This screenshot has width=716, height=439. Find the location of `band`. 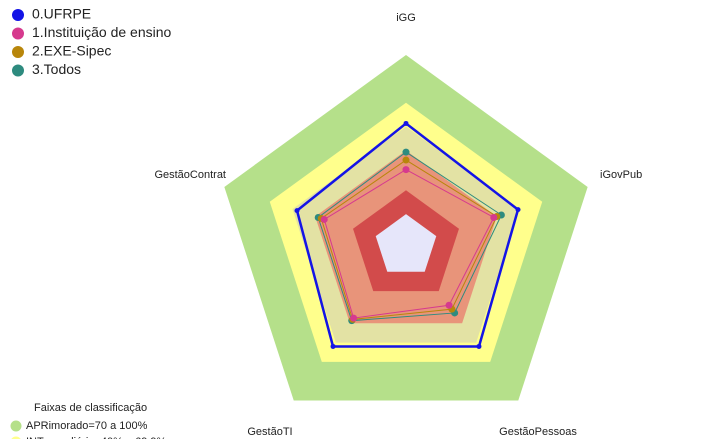

band is located at coordinates (406, 243).